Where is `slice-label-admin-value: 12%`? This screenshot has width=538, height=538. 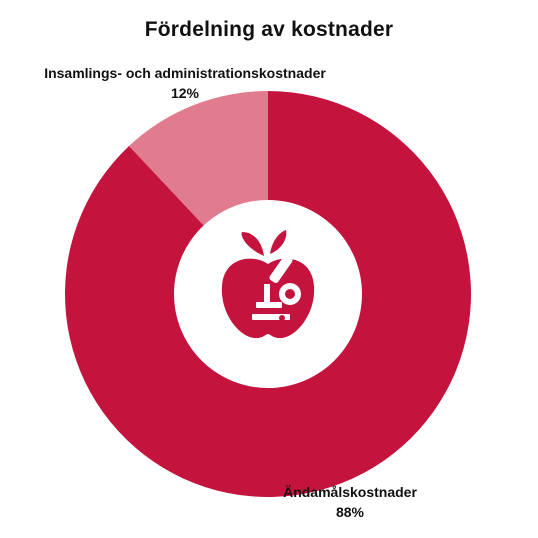 slice-label-admin-value: 12% is located at coordinates (185, 93).